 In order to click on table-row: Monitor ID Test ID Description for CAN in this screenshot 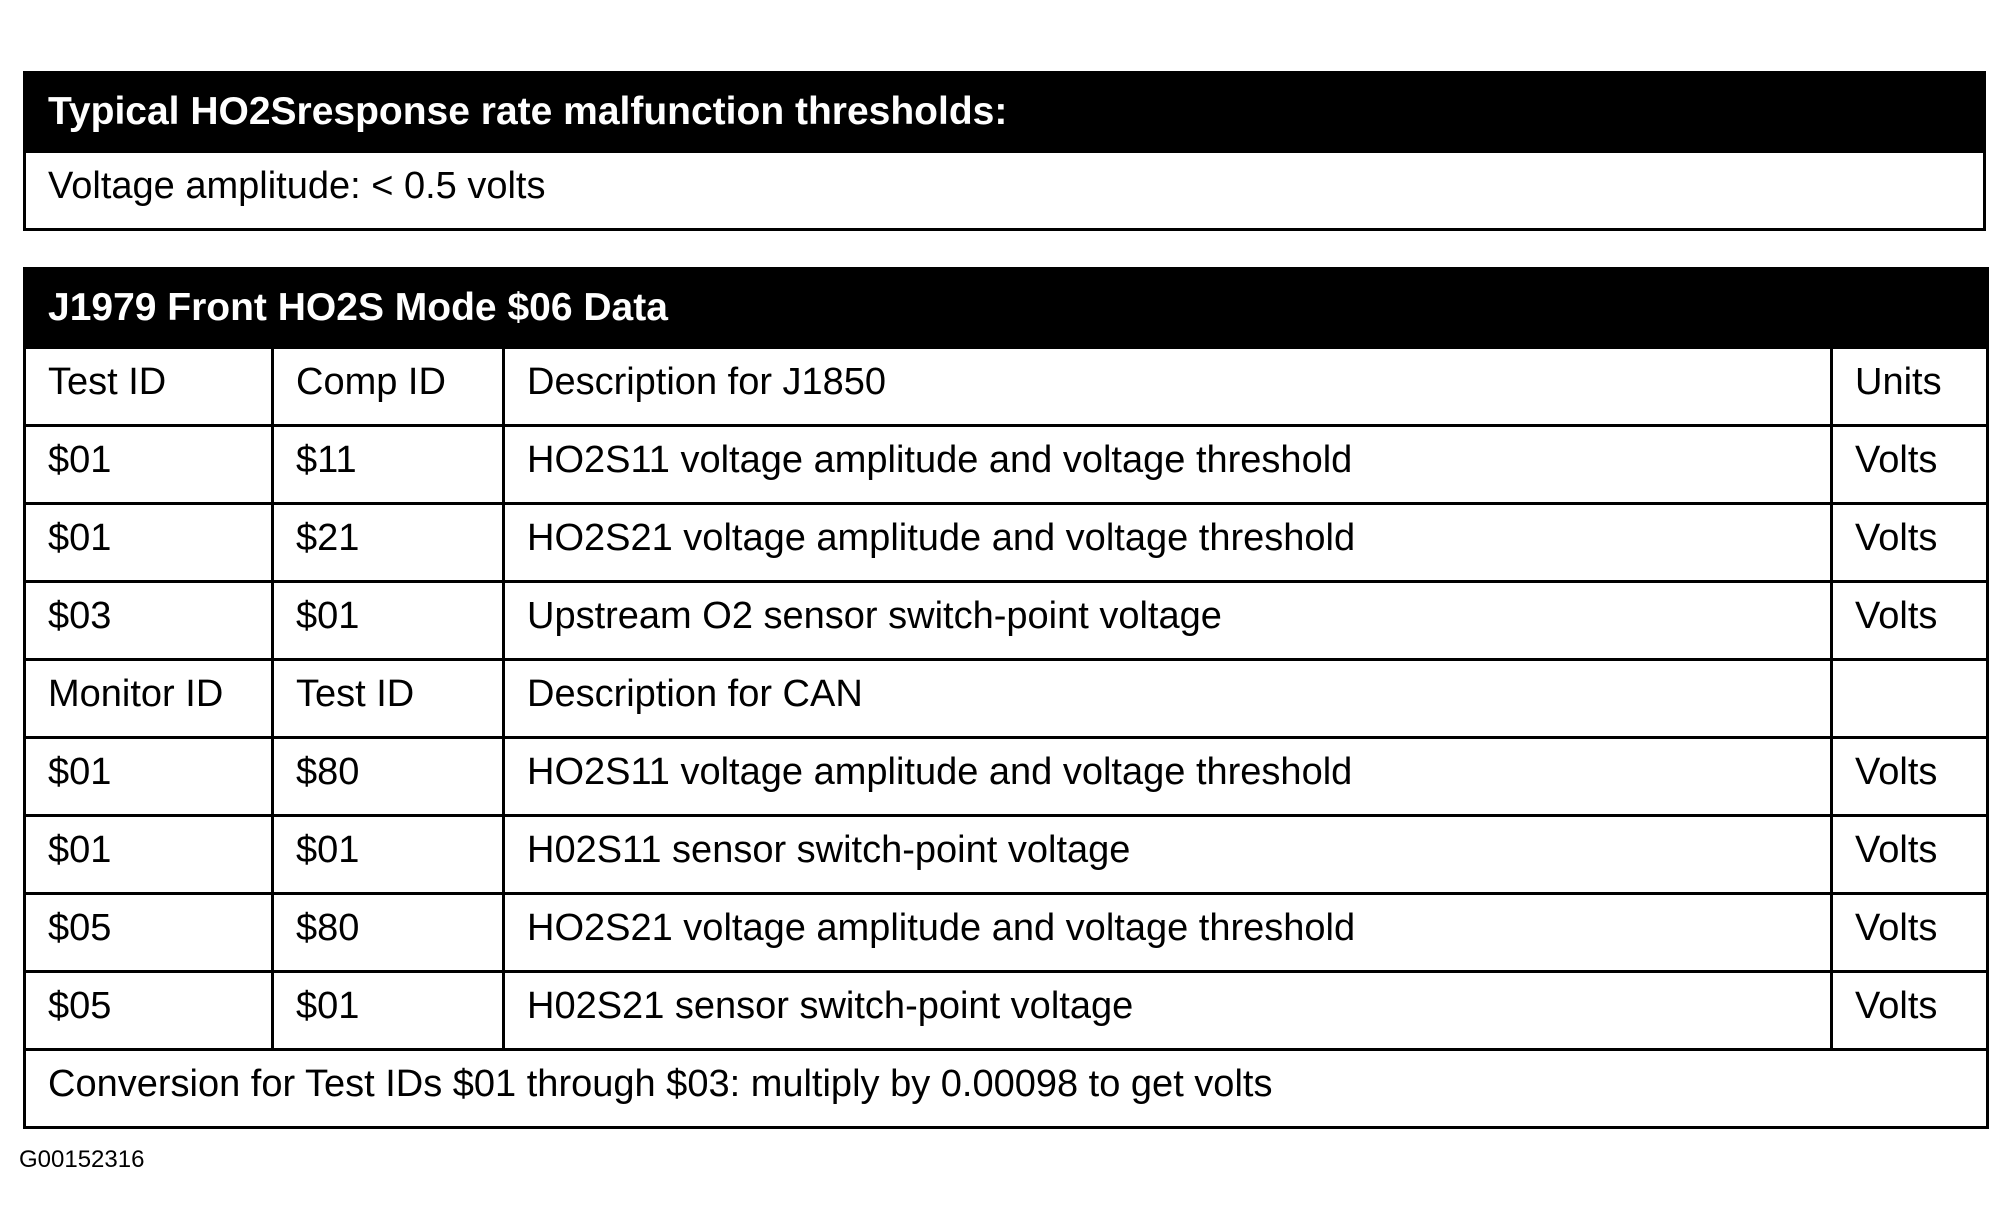, I will do `click(1006, 698)`.